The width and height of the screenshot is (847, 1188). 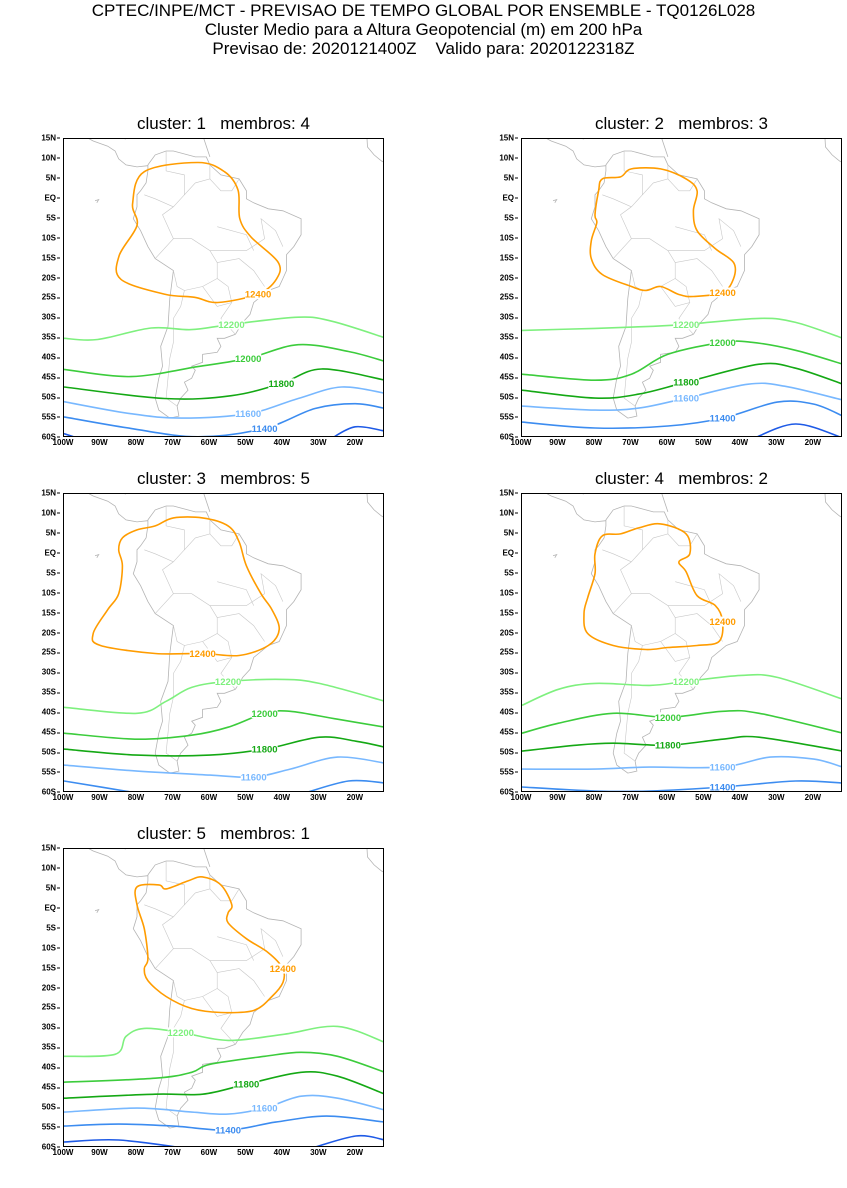 I want to click on lon-tick-label: 40W, so click(x=740, y=442).